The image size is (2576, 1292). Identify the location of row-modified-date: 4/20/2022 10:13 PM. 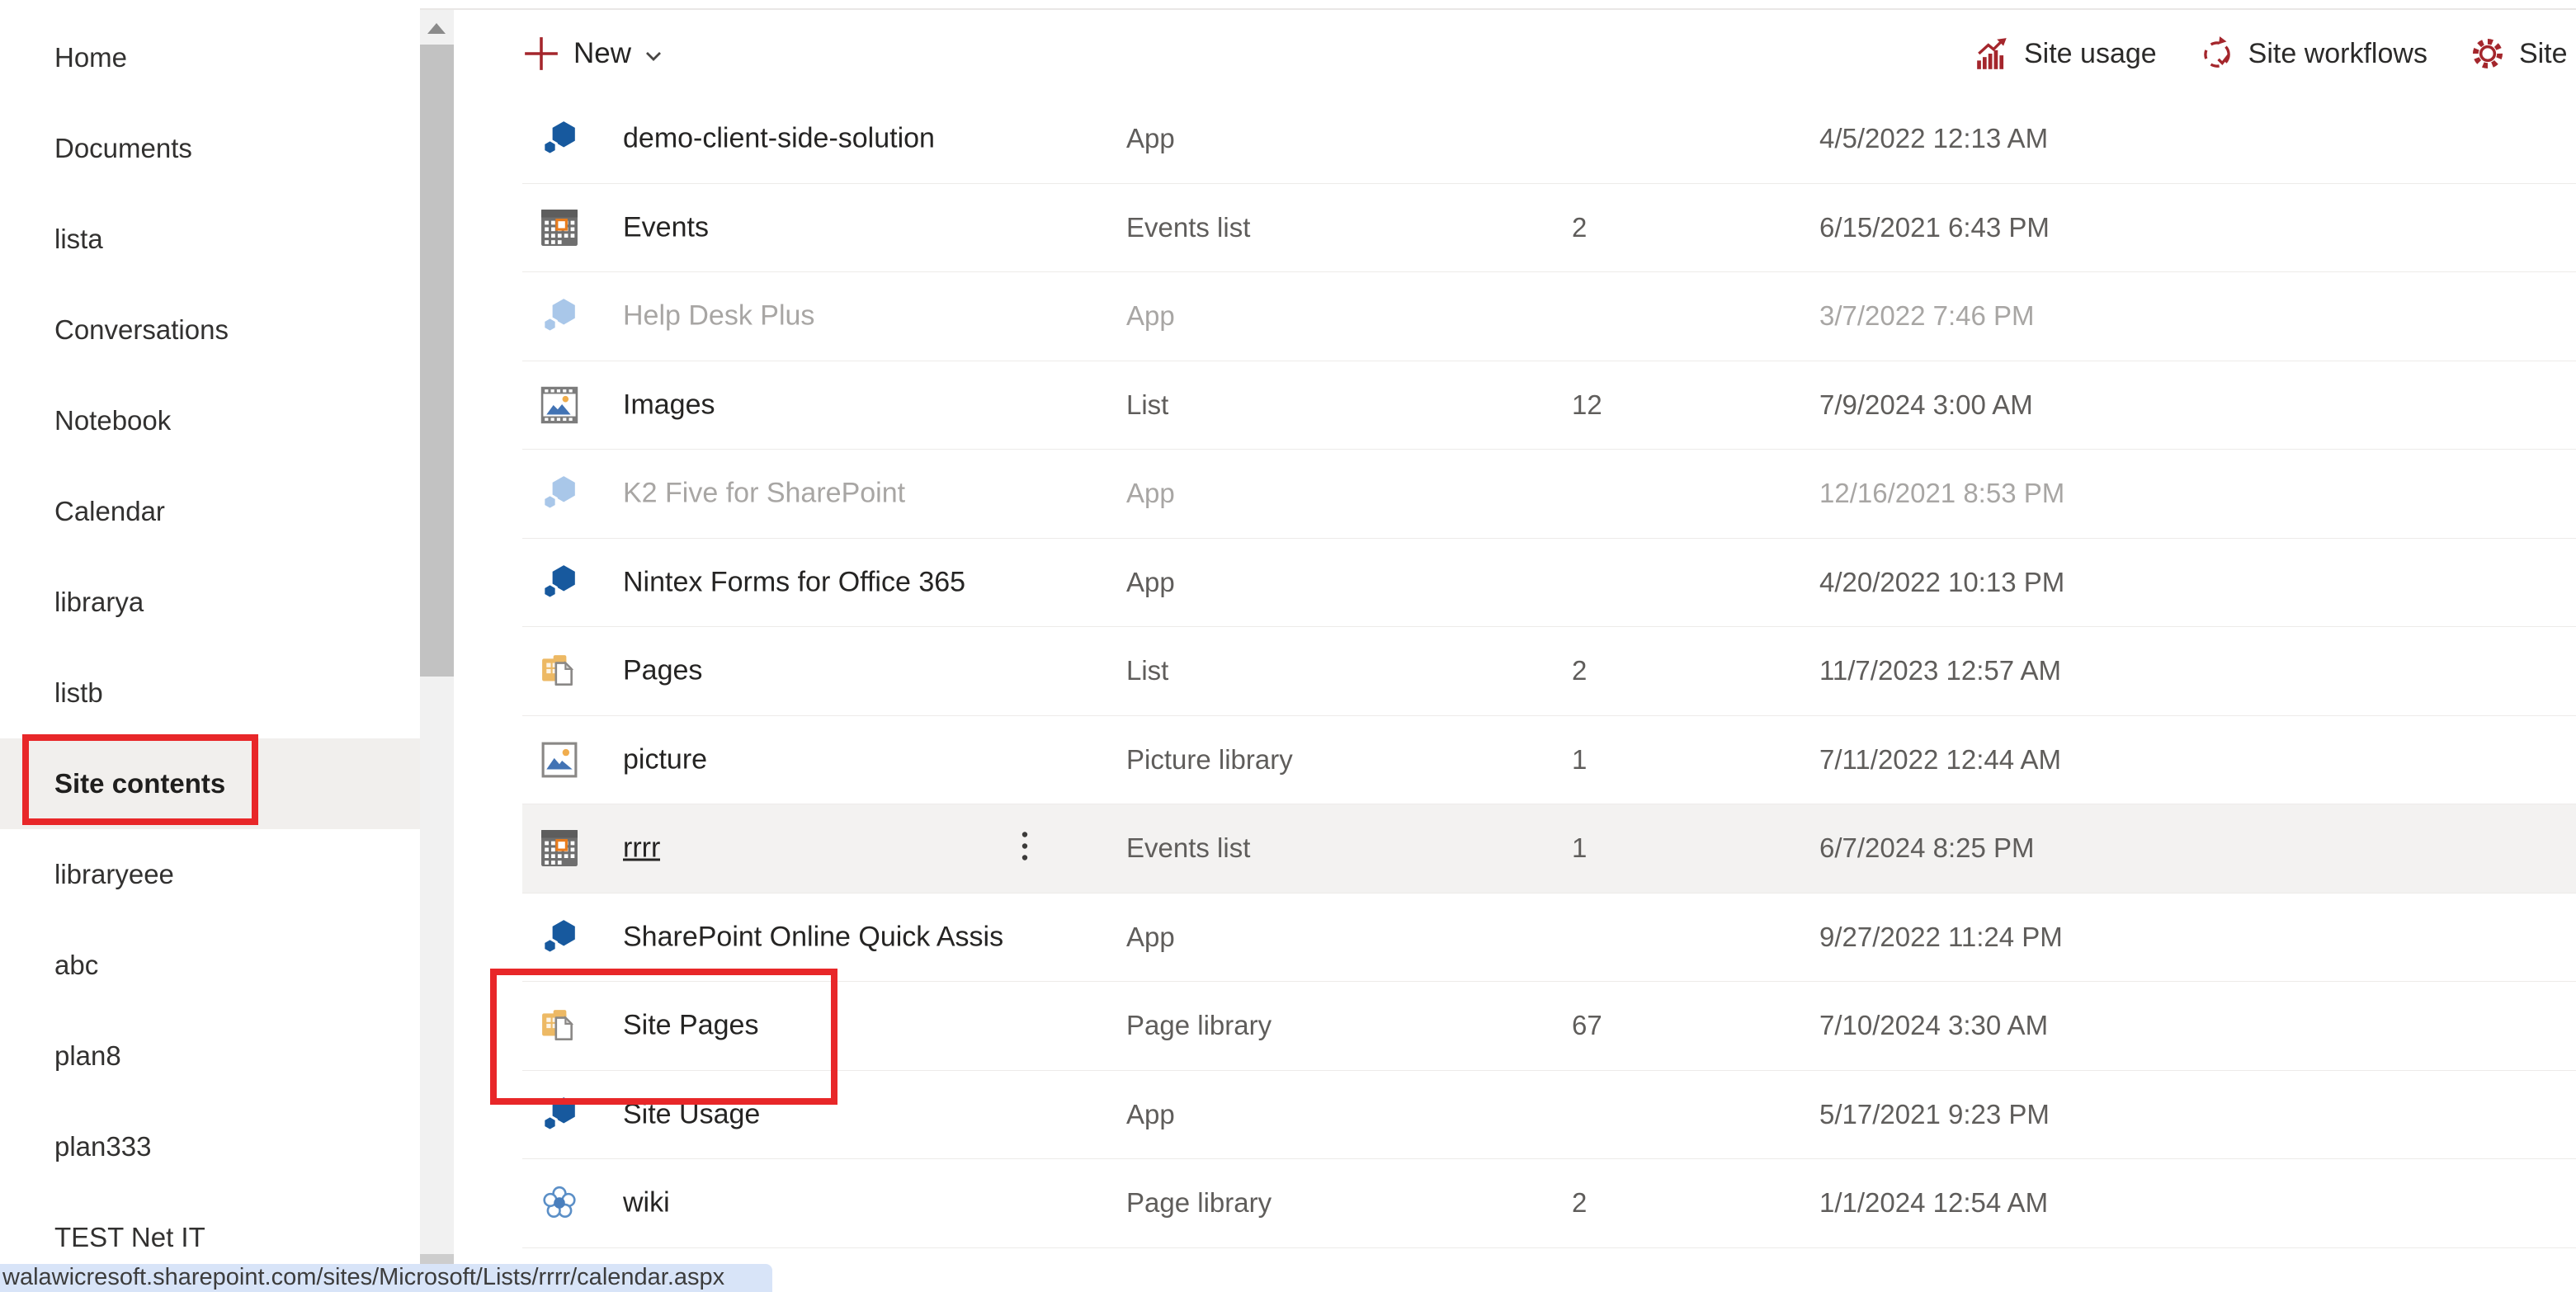
(1942, 581).